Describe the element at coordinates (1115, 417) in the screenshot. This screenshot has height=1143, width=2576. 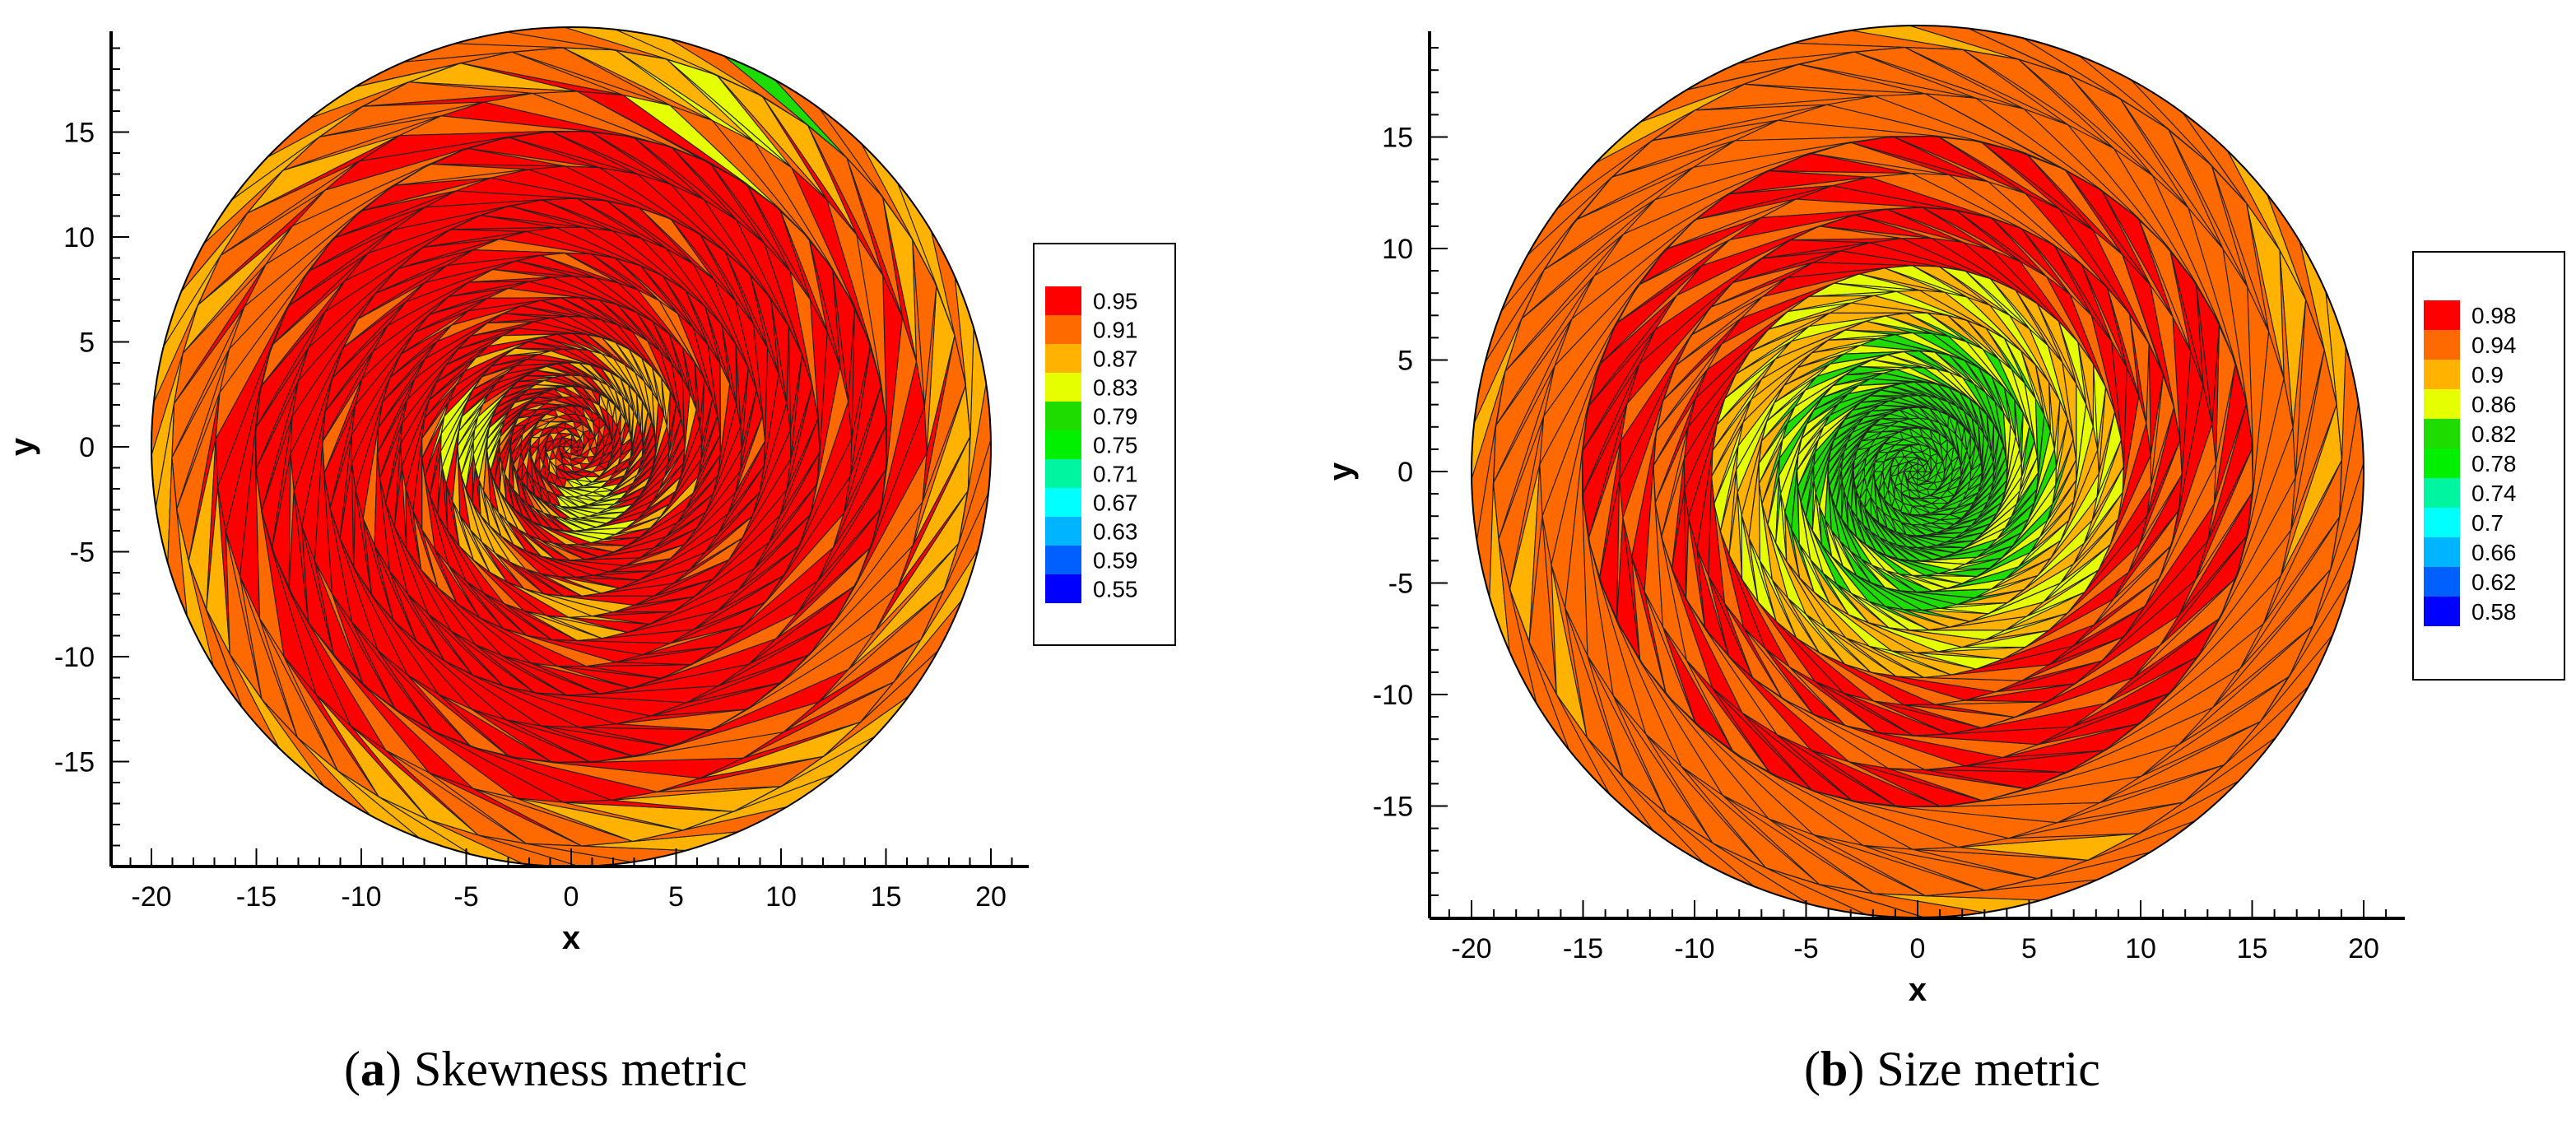
I see `legend-label: 0.79` at that location.